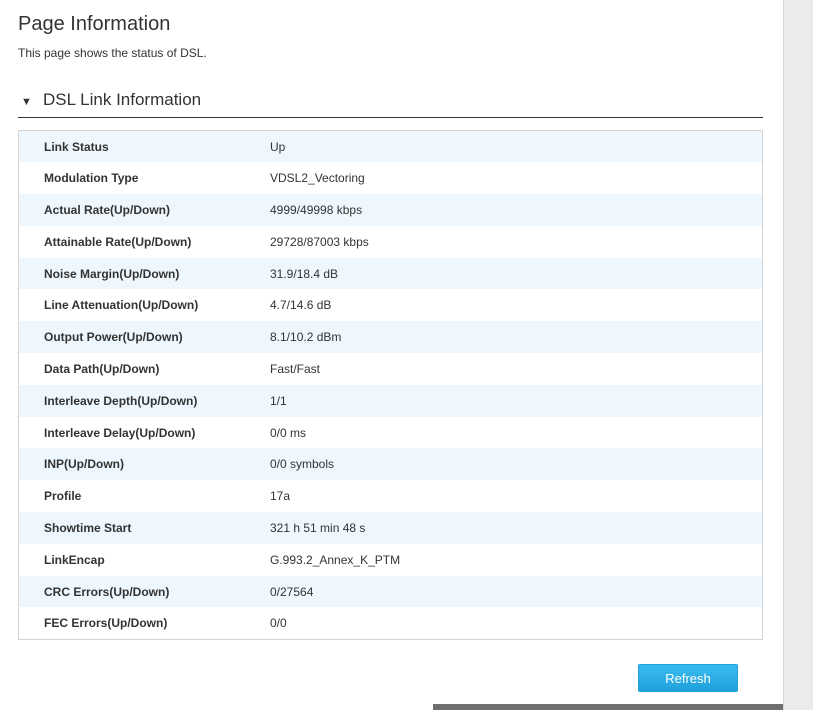 The image size is (813, 710). I want to click on row-value: 0/27564, so click(292, 591).